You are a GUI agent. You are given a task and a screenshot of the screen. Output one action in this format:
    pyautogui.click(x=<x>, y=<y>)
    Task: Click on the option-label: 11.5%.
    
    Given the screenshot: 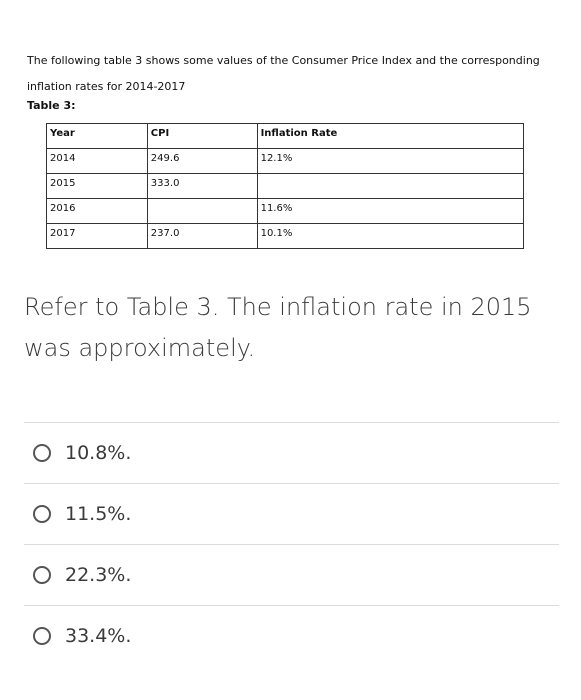 What is the action you would take?
    pyautogui.click(x=98, y=514)
    